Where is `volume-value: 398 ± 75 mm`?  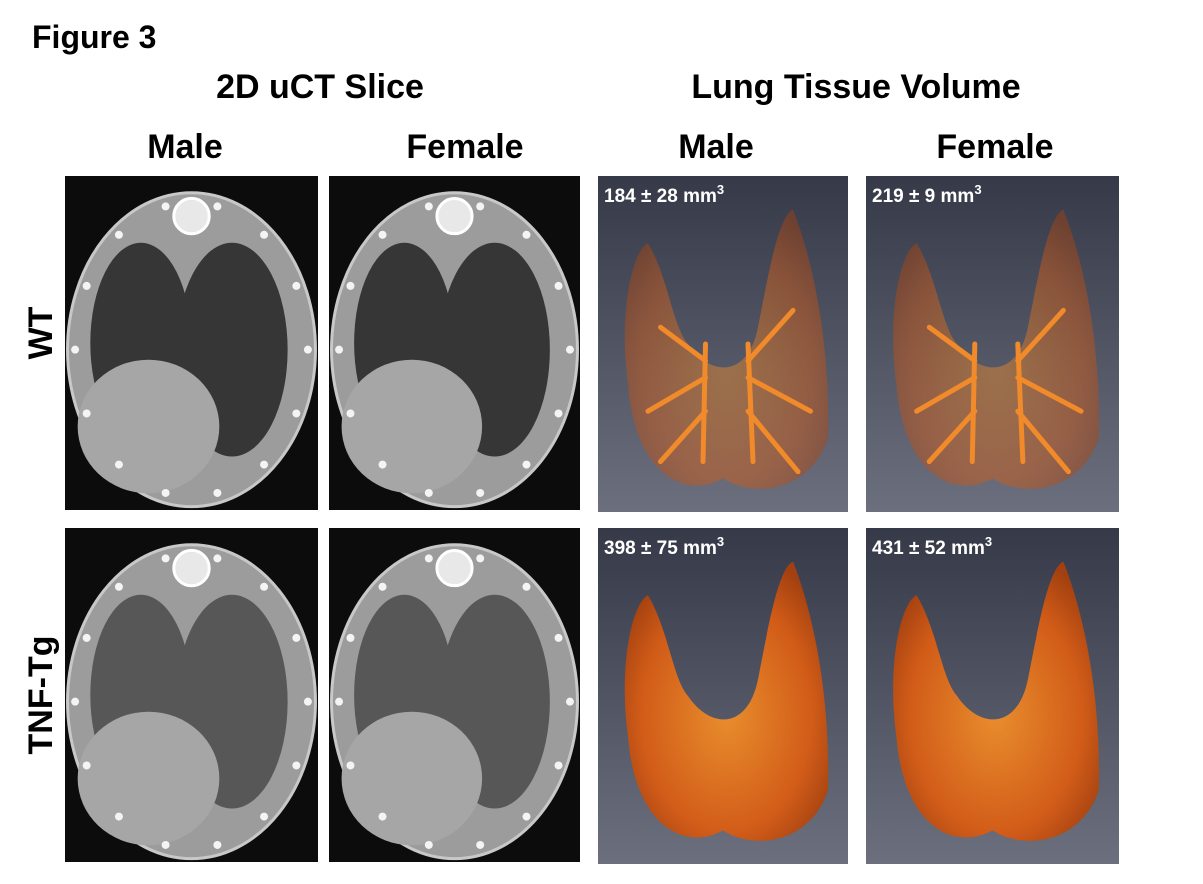 volume-value: 398 ± 75 mm is located at coordinates (660, 548).